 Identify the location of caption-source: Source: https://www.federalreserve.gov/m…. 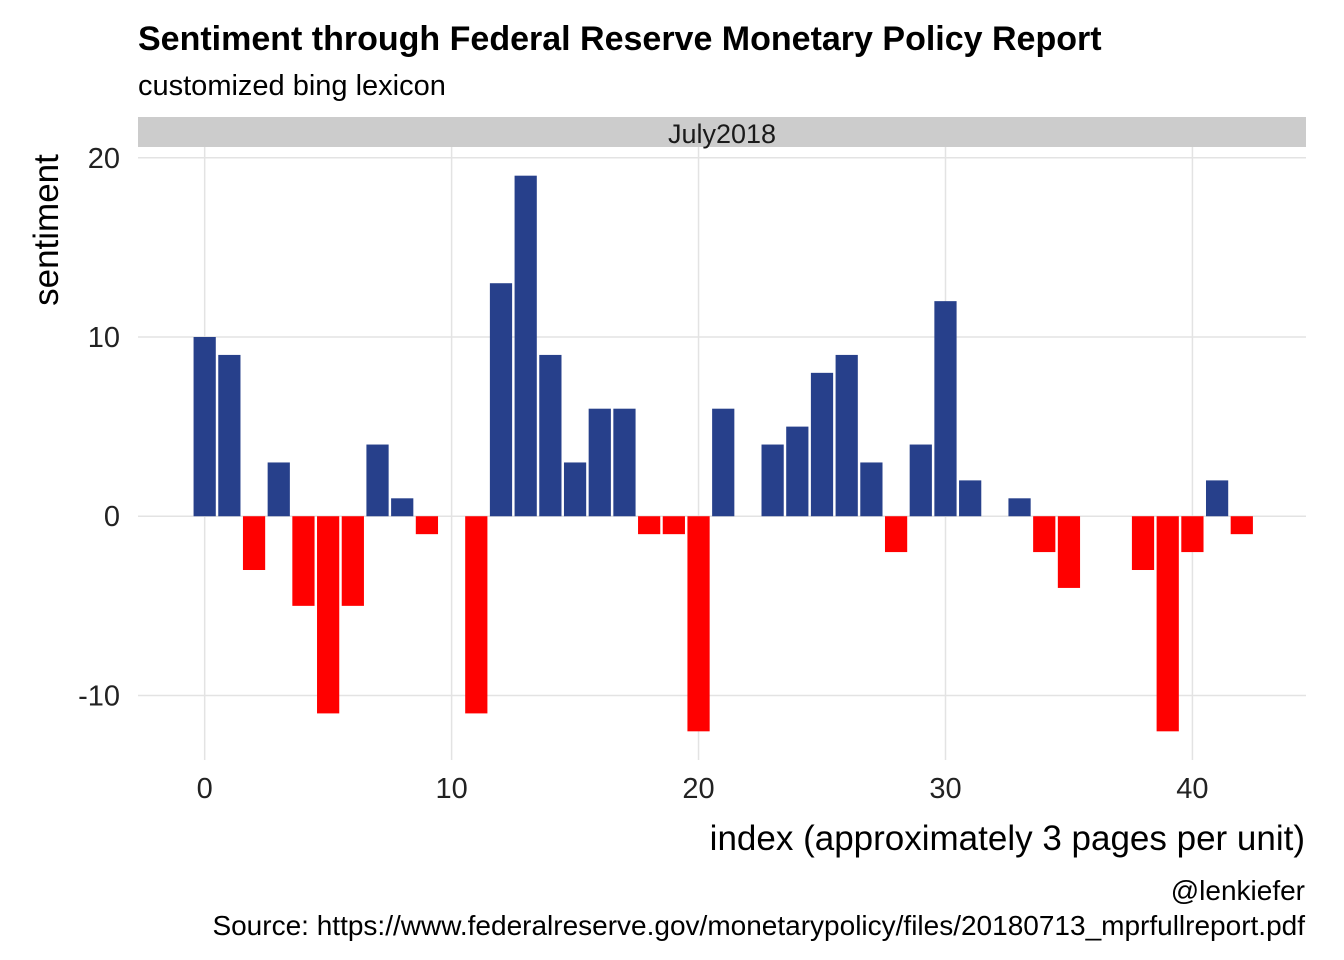
(758, 925).